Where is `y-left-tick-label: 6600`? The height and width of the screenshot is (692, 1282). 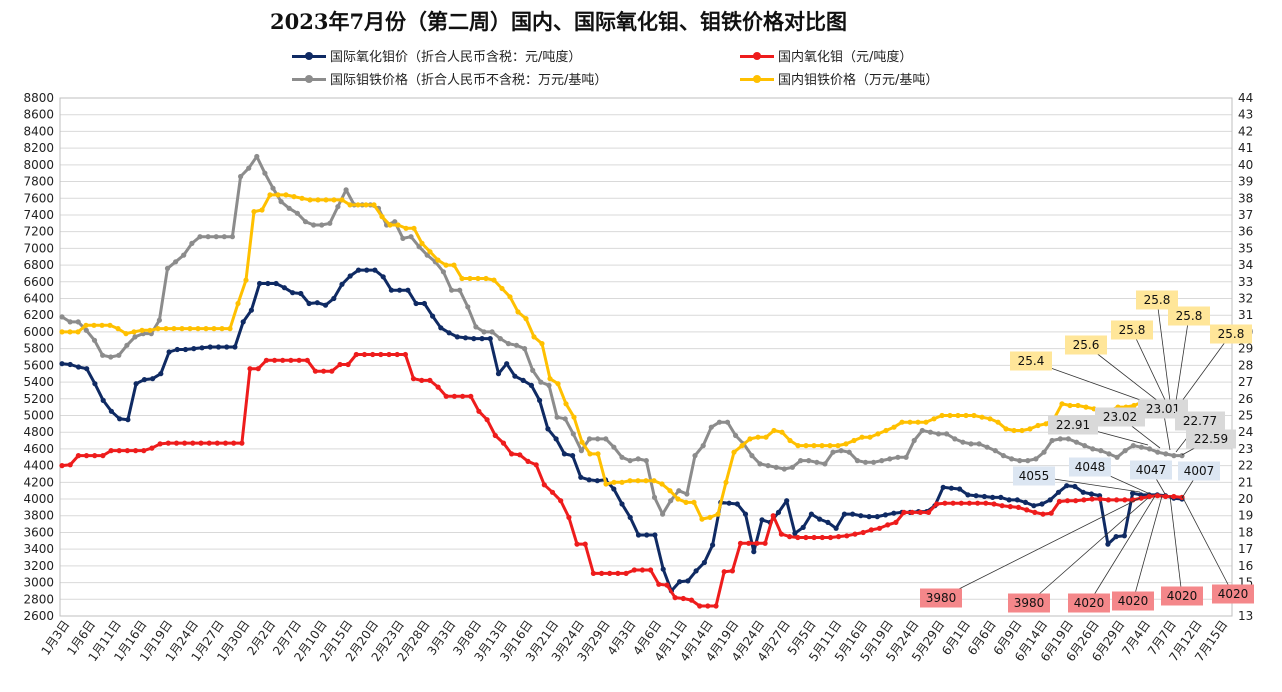 y-left-tick-label: 6600 is located at coordinates (38, 282).